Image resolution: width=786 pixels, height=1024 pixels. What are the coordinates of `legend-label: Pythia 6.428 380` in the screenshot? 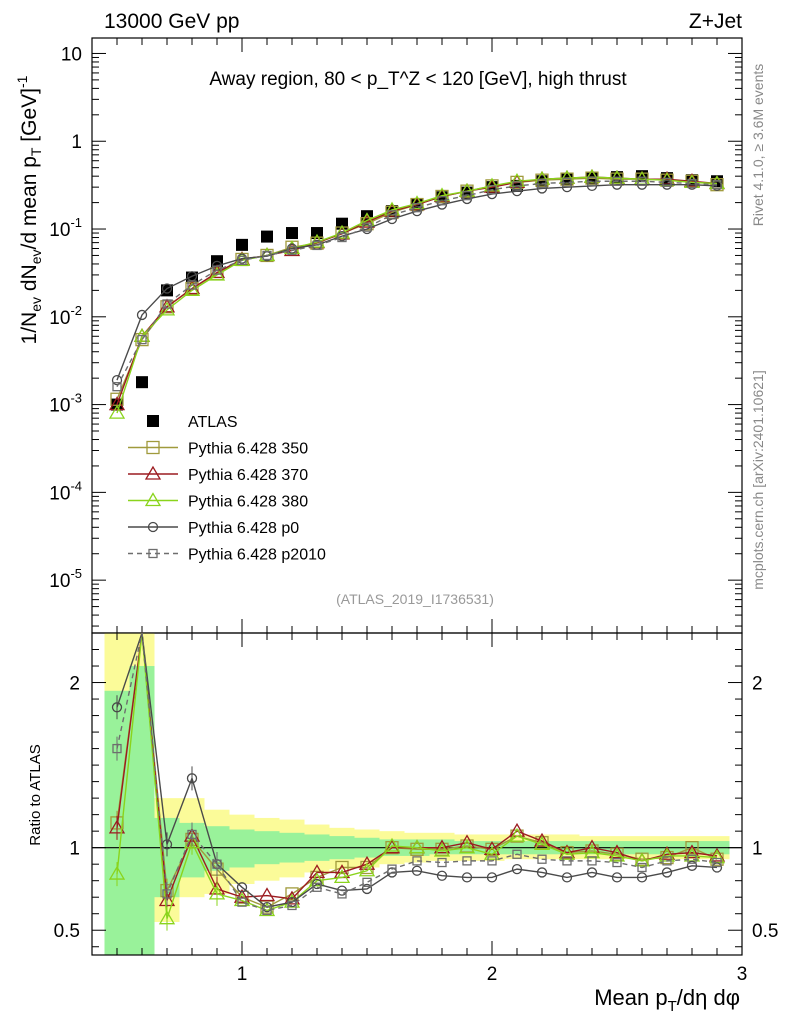 It's located at (248, 502).